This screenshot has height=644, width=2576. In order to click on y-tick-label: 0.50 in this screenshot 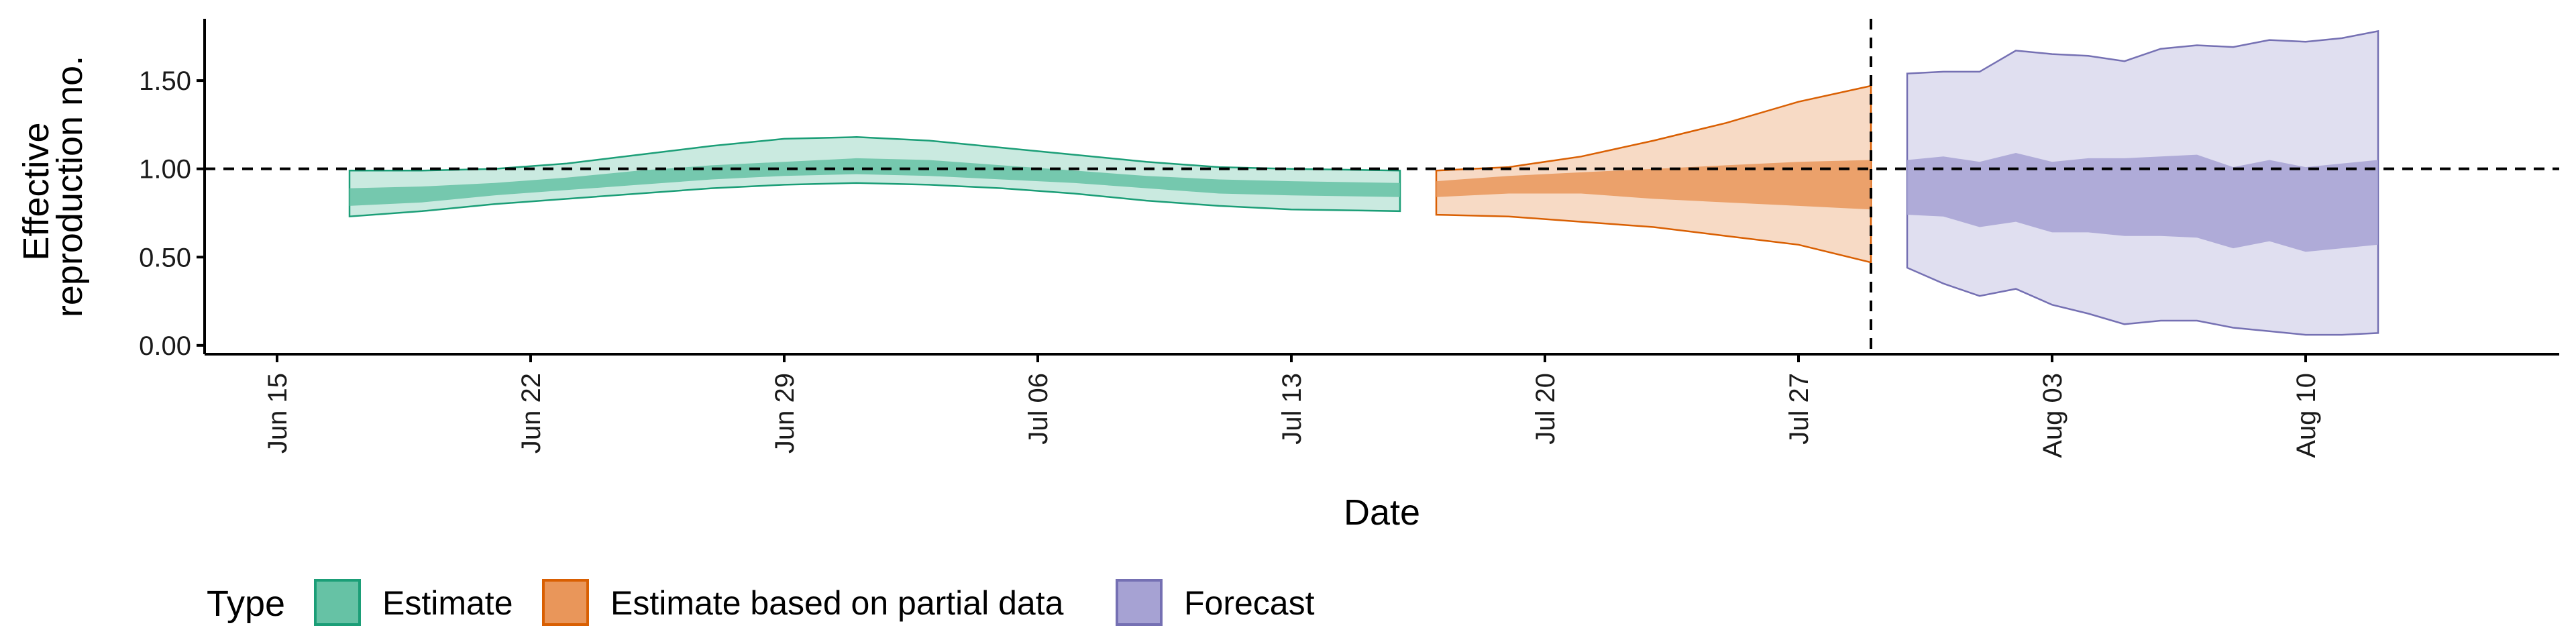, I will do `click(165, 257)`.